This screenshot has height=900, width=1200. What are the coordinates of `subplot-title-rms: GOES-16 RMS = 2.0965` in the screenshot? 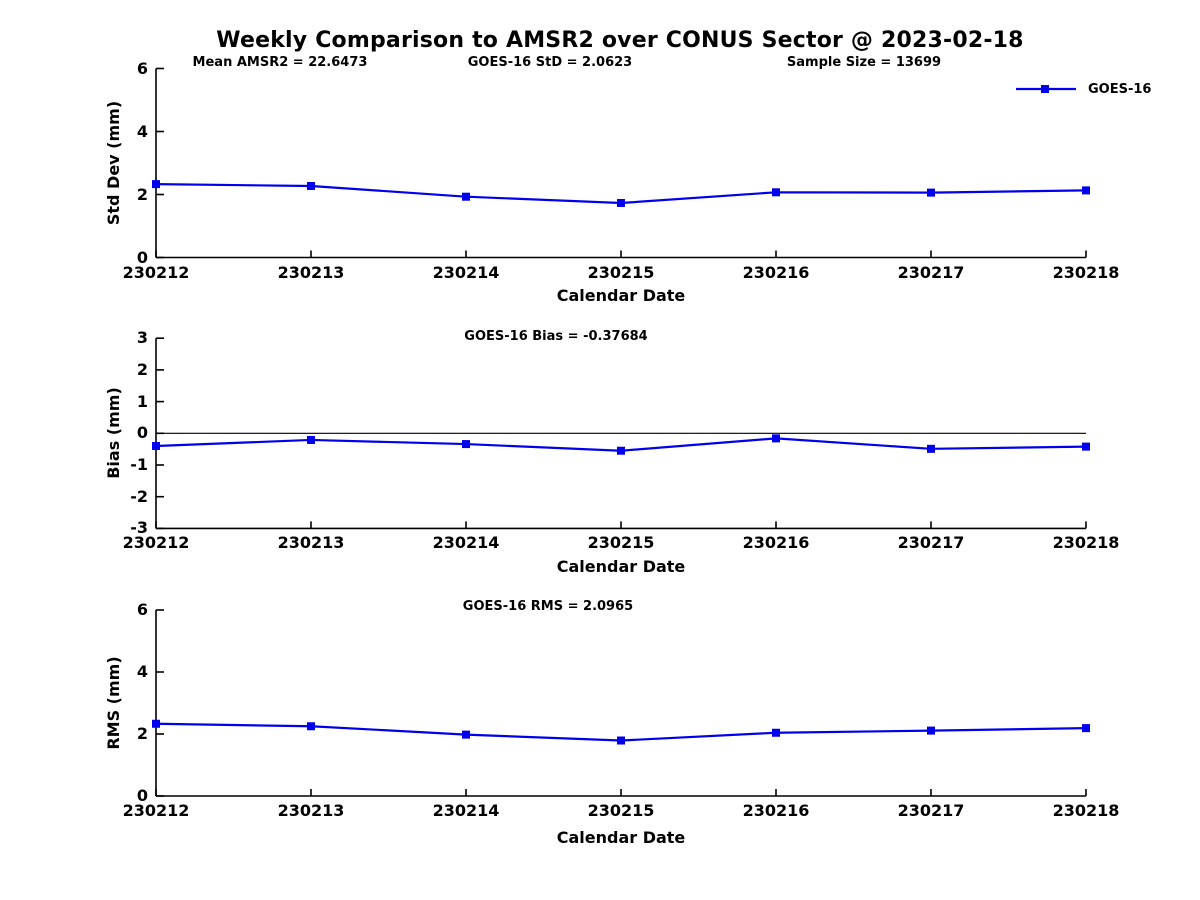 It's located at (548, 606).